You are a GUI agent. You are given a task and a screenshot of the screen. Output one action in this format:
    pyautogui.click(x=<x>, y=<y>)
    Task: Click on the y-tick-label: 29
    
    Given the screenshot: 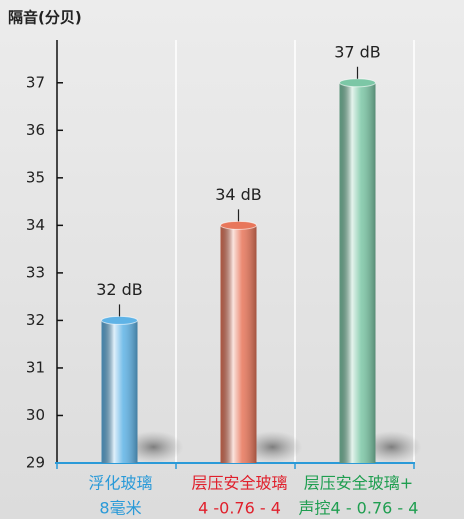 What is the action you would take?
    pyautogui.click(x=35, y=463)
    